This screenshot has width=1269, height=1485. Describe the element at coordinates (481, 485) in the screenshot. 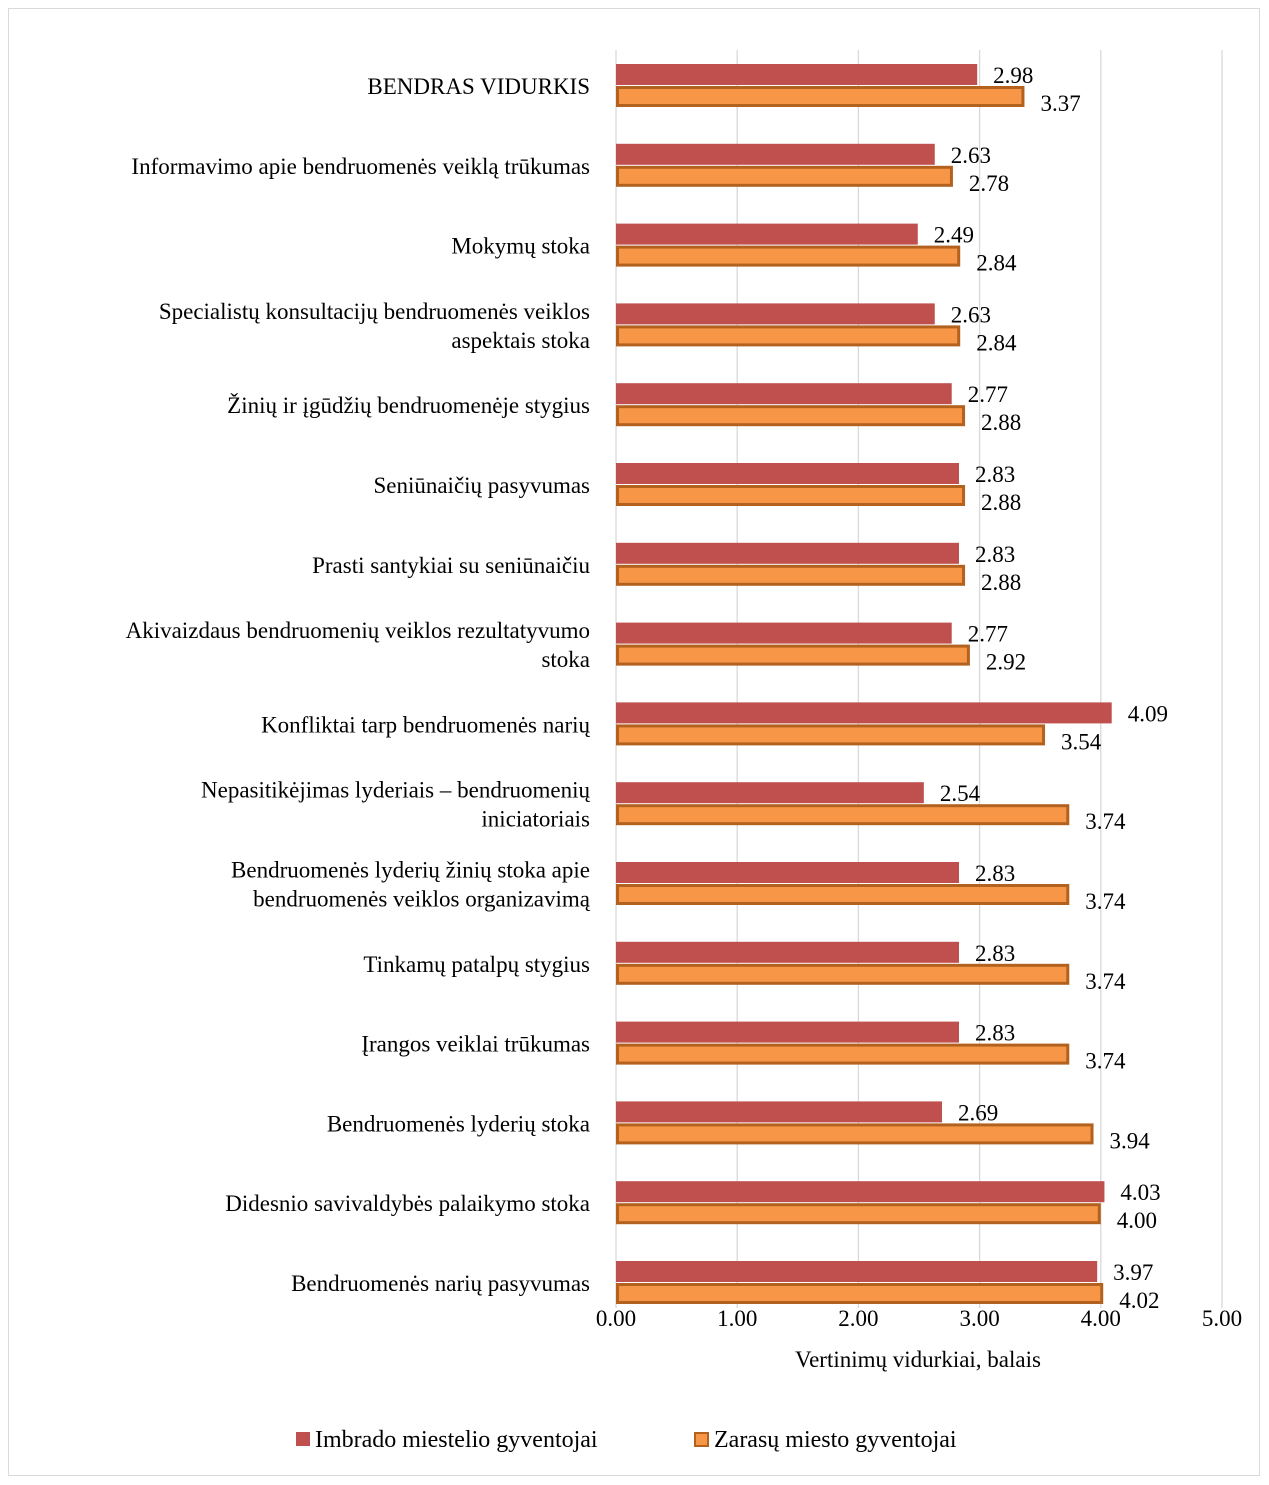

I see `category-label: Seniūnaičių pasyvumas` at that location.